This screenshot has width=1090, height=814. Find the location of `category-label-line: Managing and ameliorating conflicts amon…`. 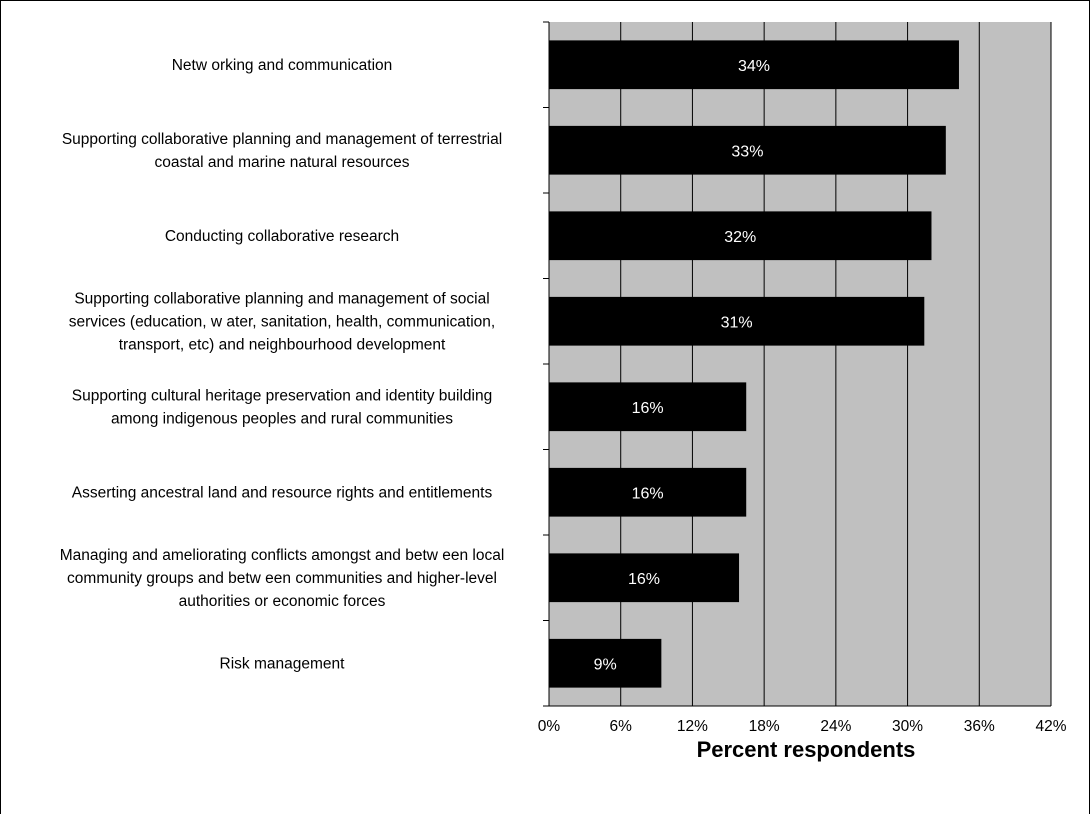

category-label-line: Managing and ameliorating conflicts amon… is located at coordinates (282, 555).